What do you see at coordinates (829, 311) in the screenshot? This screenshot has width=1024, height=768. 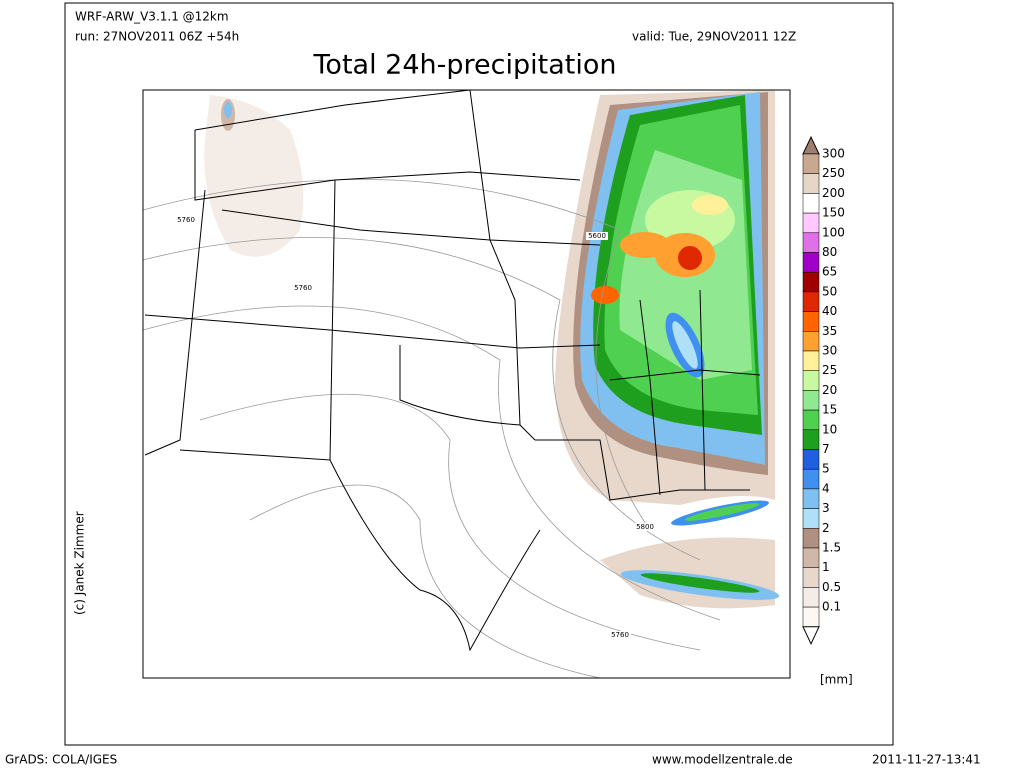 I see `colorbar-label: 40` at bounding box center [829, 311].